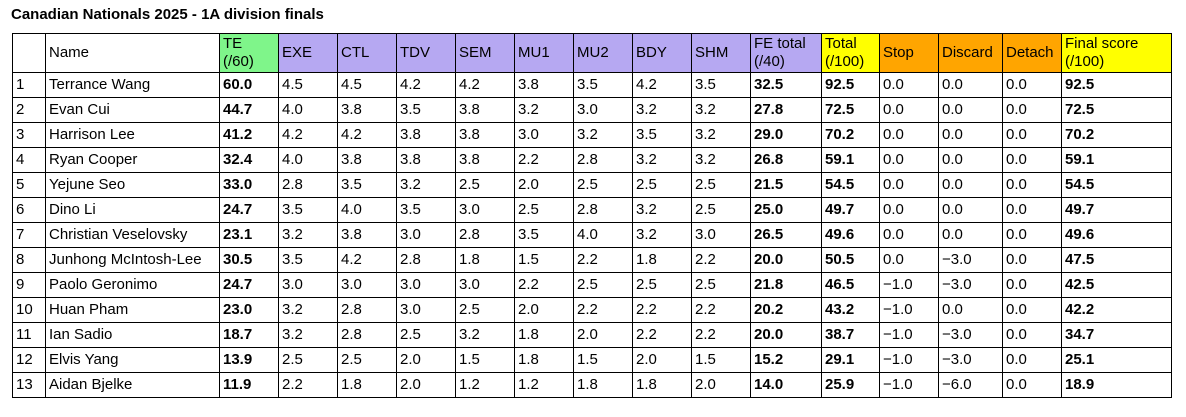  I want to click on shm-cell: 3.5, so click(721, 85).